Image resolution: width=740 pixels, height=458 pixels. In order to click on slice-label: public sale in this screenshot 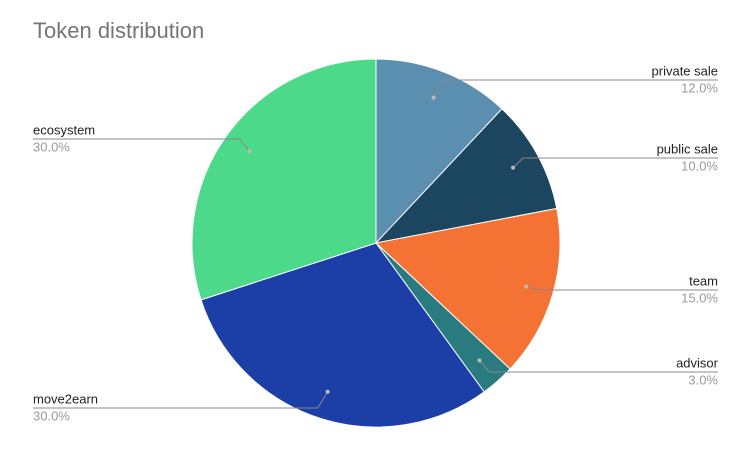, I will do `click(687, 148)`.